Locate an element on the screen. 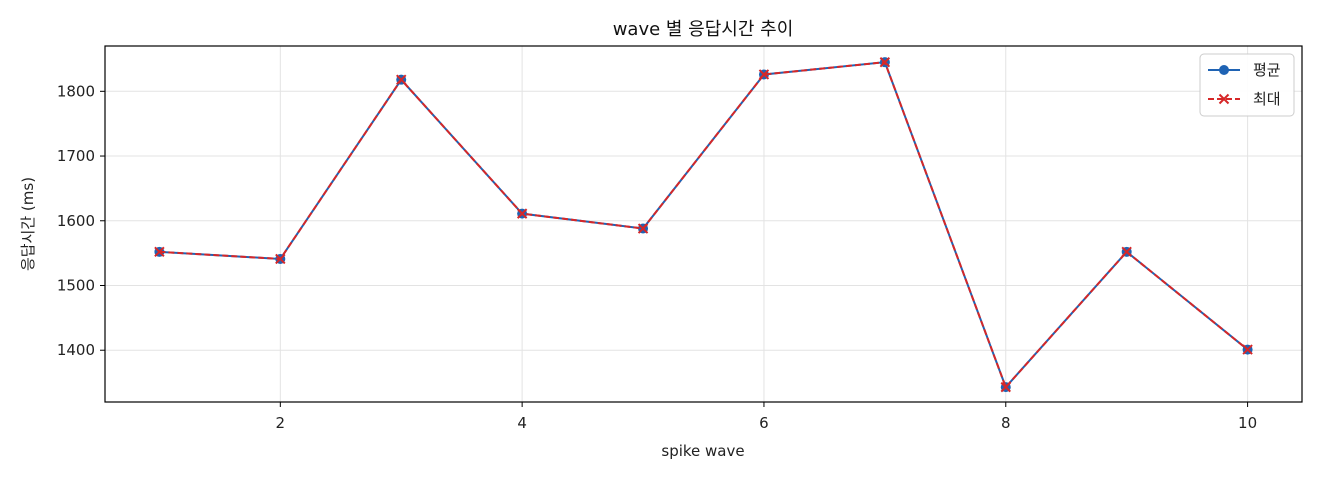 The width and height of the screenshot is (1320, 480). y-axis-title: 응답시간 (ms) is located at coordinates (28, 224).